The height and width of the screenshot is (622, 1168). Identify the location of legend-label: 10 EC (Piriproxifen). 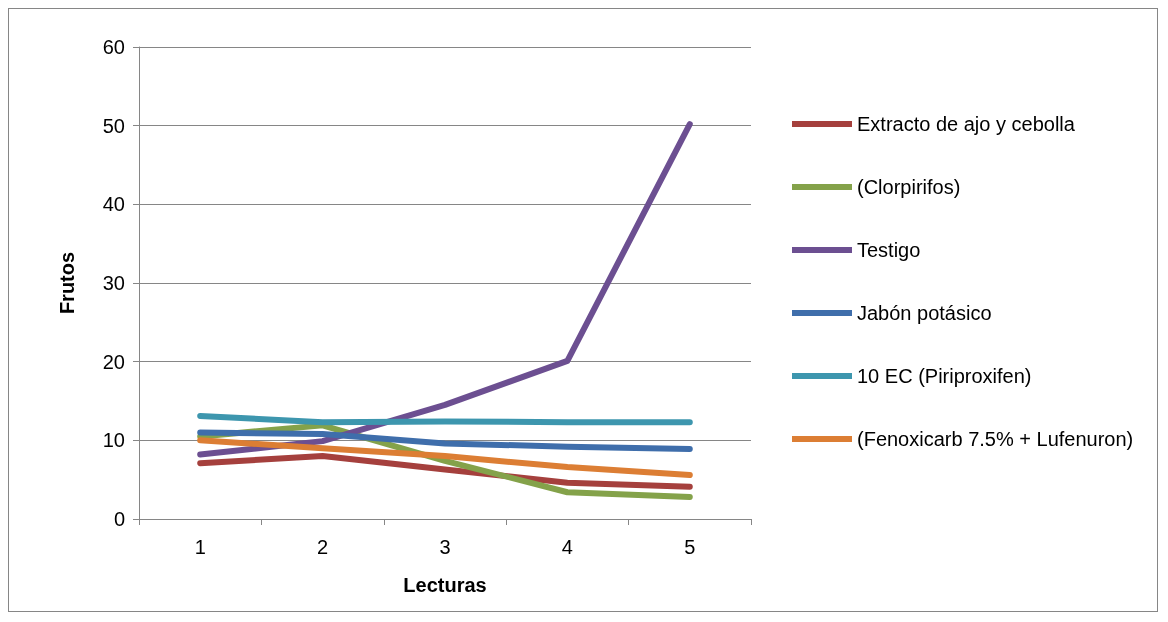
(944, 376).